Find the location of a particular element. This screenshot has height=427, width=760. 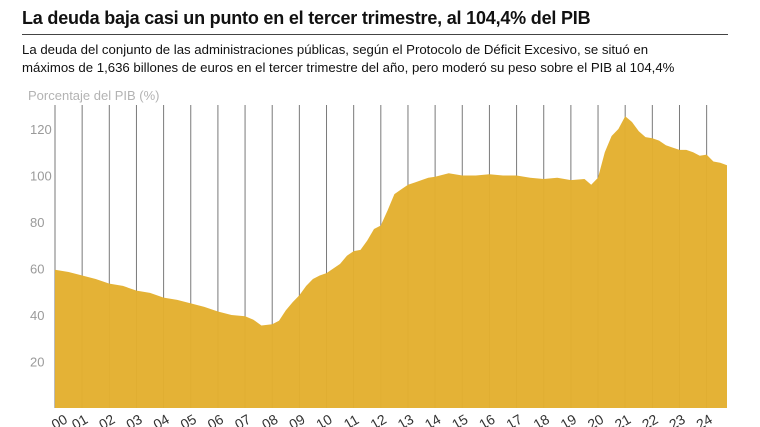

x-tick-label: 00 is located at coordinates (60, 419).